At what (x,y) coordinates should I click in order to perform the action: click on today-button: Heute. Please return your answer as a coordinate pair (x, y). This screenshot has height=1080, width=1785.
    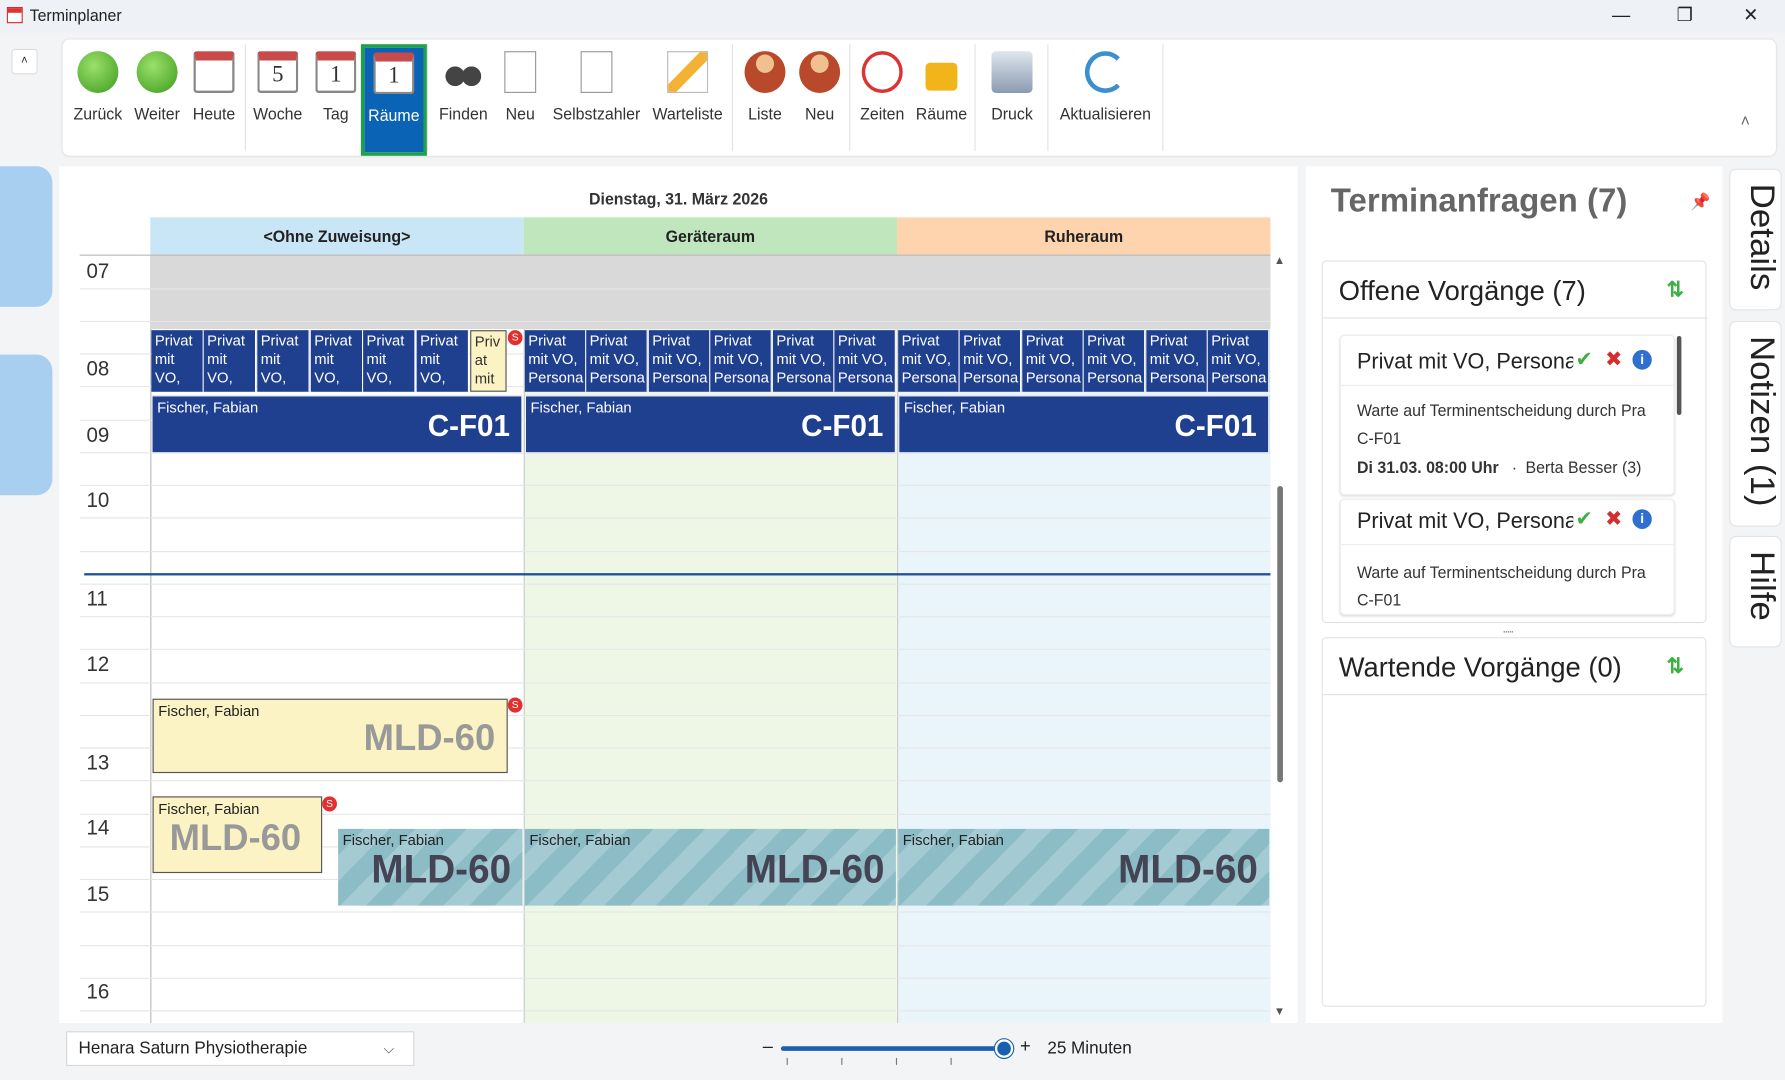
    Looking at the image, I should click on (214, 99).